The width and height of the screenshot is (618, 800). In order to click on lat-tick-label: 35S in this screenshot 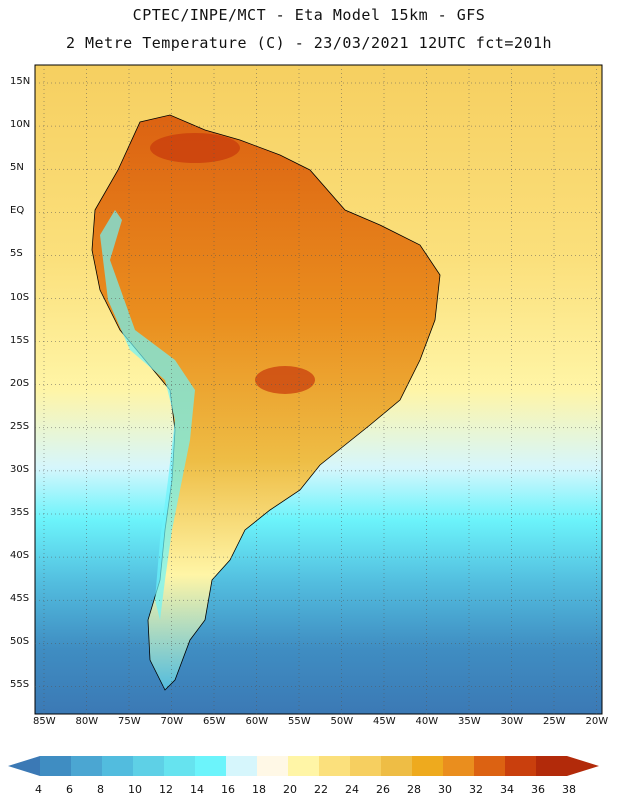, I will do `click(20, 512)`.